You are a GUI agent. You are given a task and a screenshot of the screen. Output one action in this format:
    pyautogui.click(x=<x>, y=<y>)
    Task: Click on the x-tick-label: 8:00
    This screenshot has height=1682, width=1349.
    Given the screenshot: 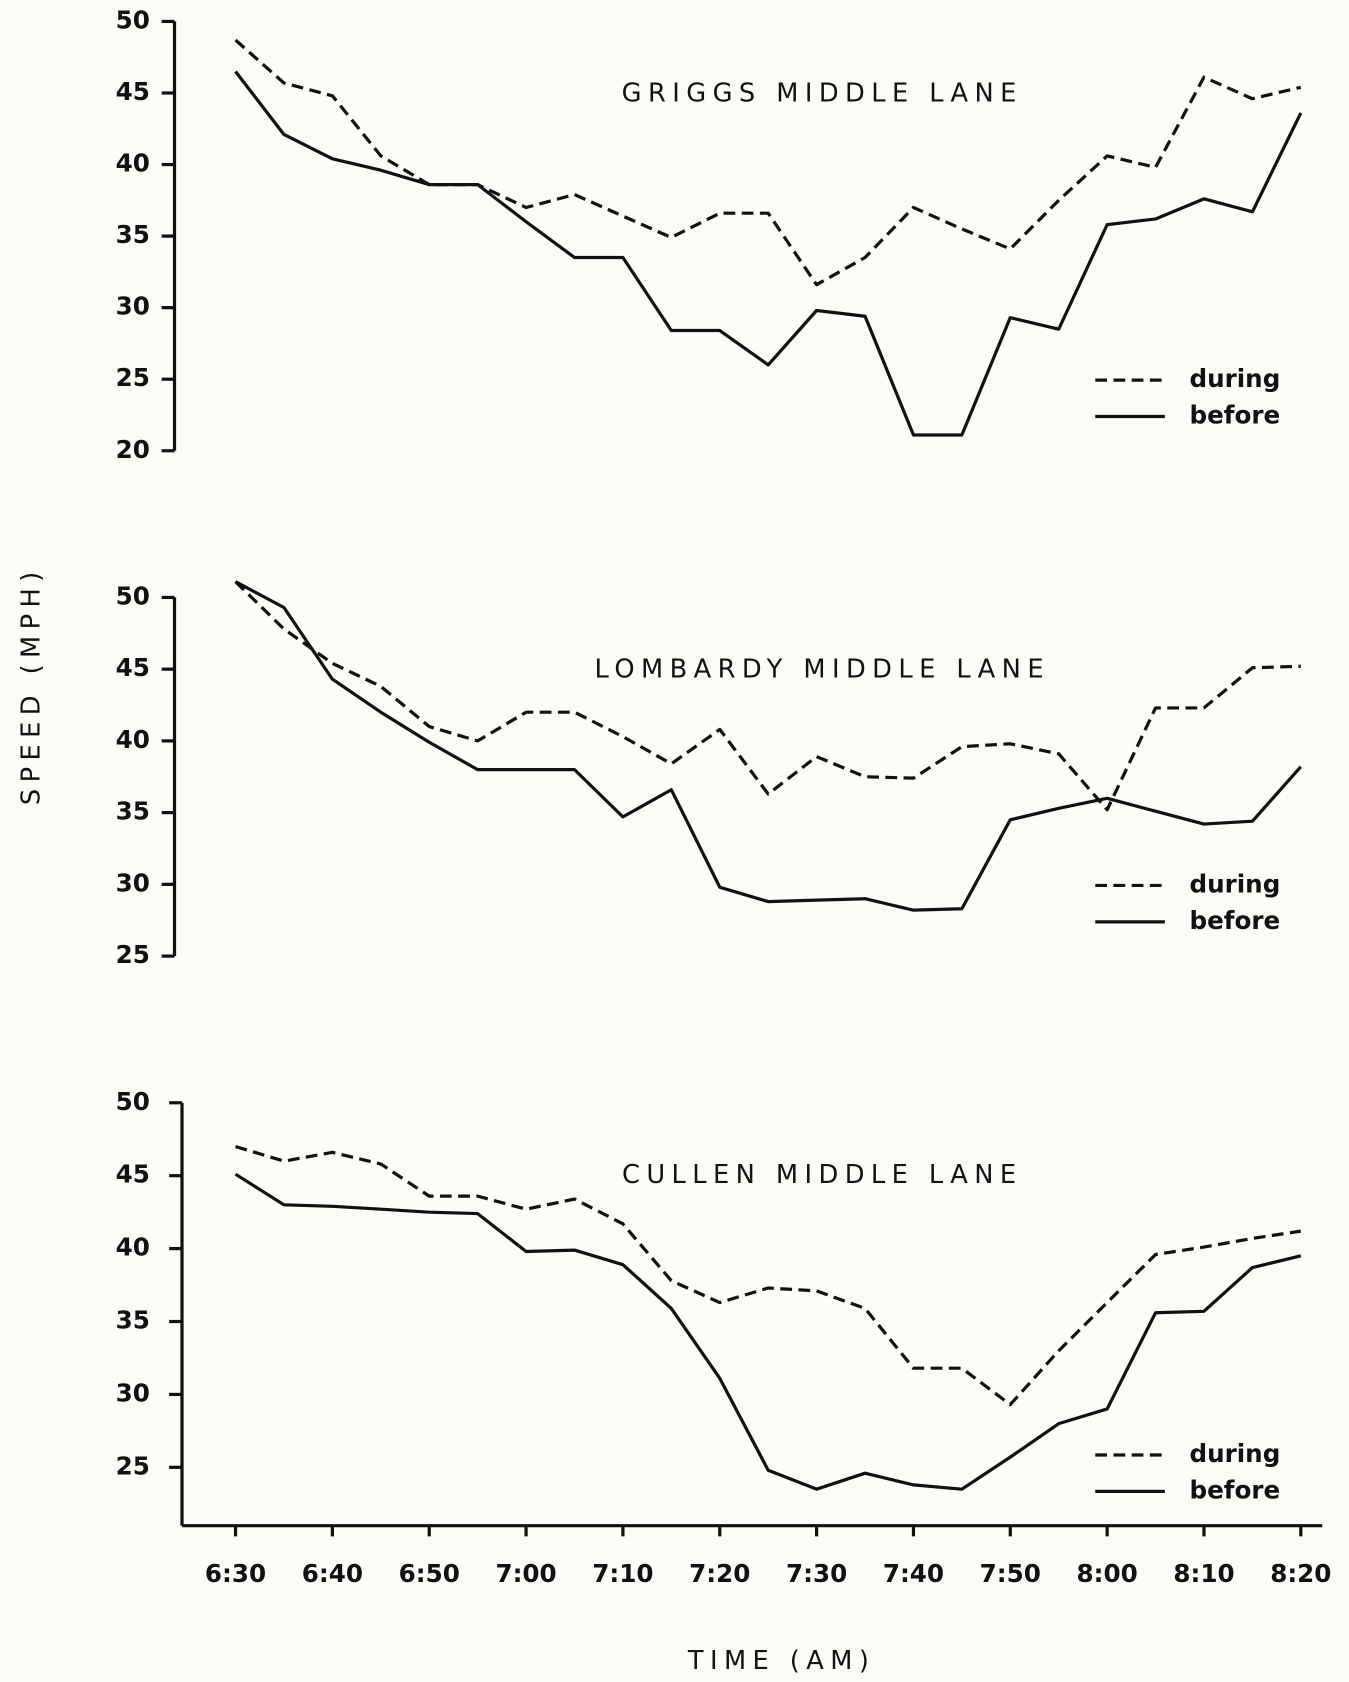 What is the action you would take?
    pyautogui.click(x=1107, y=1573)
    